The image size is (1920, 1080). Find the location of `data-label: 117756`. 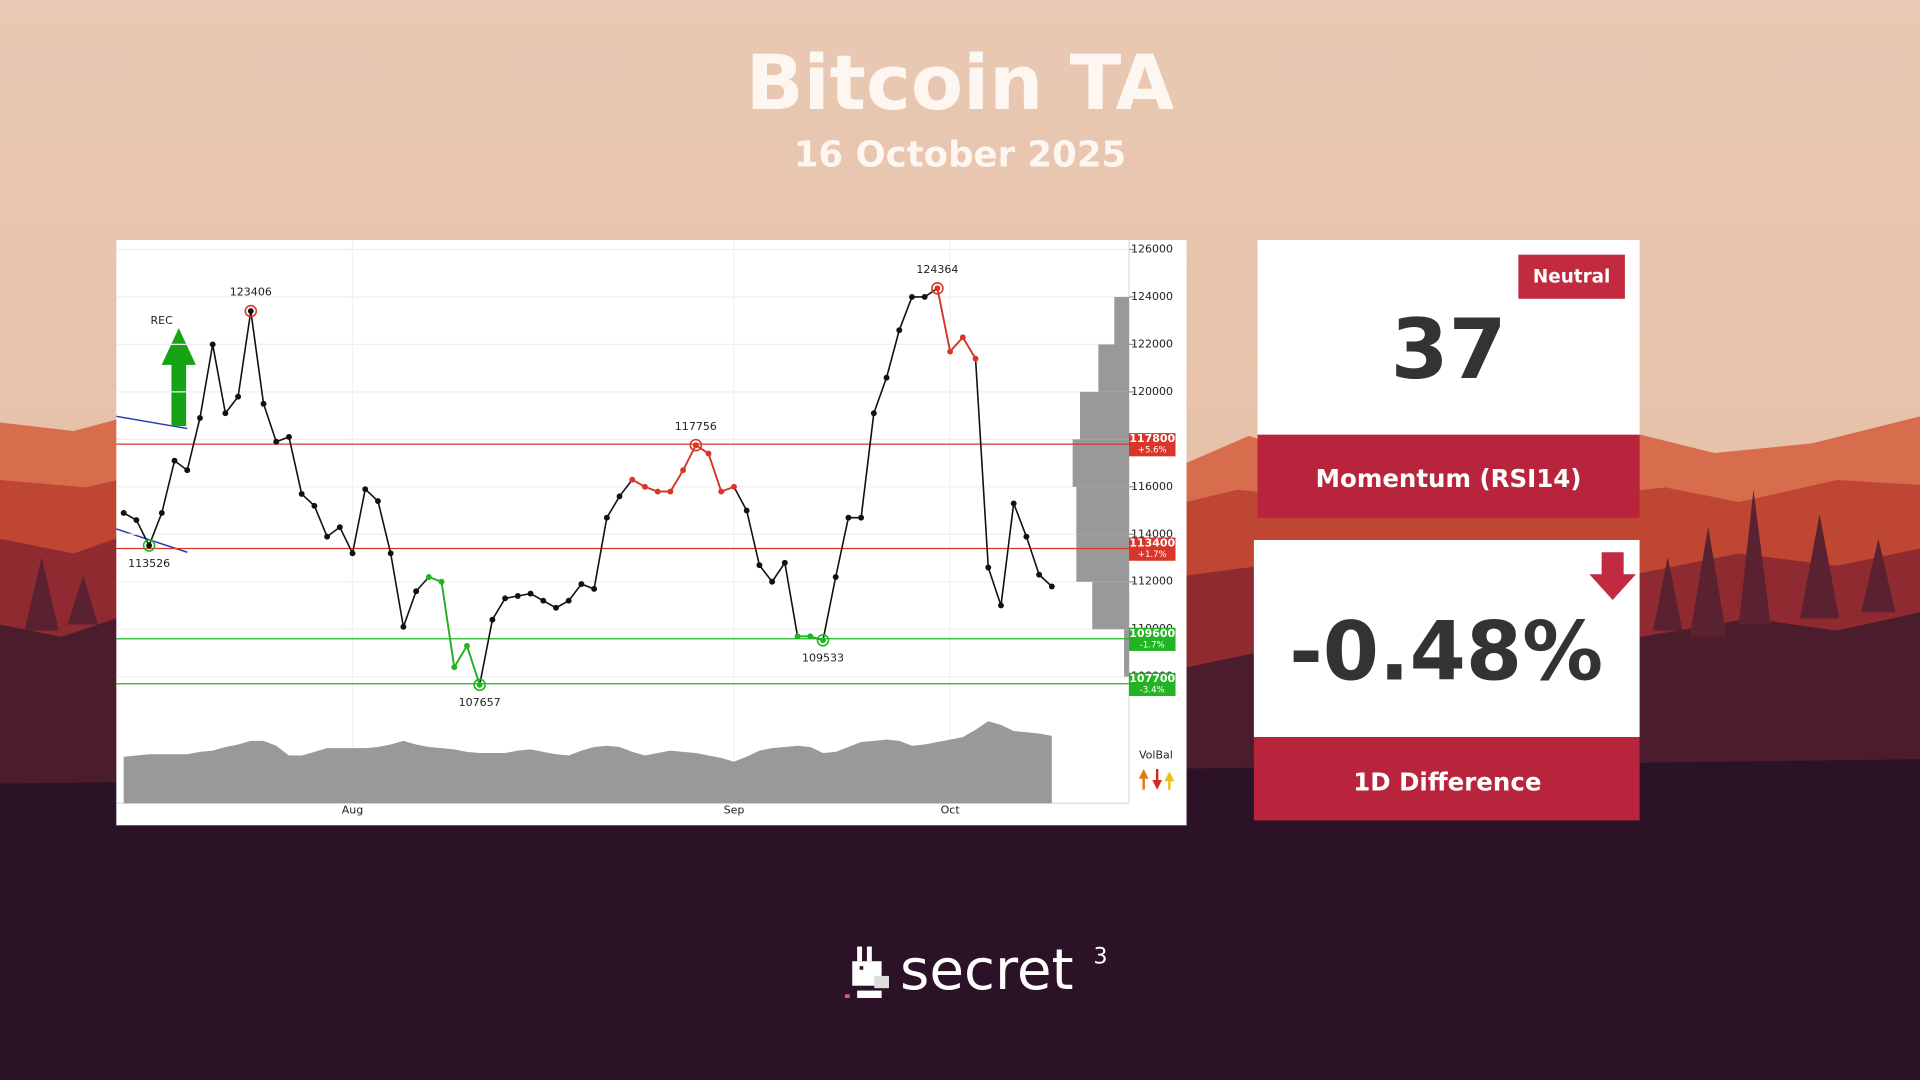

data-label: 117756 is located at coordinates (696, 426).